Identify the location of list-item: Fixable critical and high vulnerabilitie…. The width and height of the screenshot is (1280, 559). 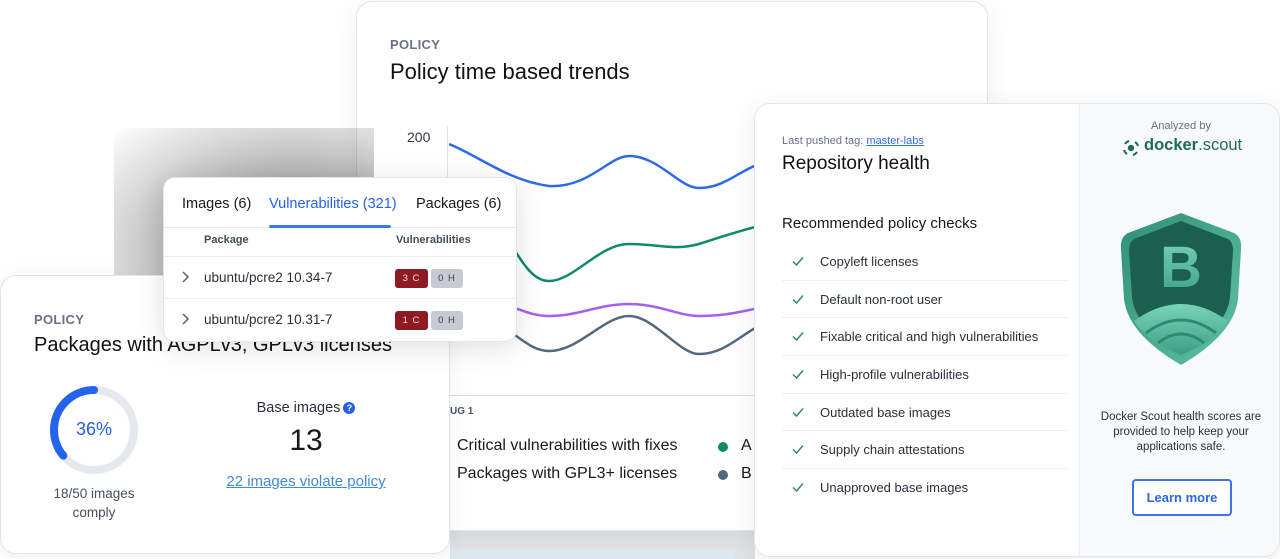
(925, 337).